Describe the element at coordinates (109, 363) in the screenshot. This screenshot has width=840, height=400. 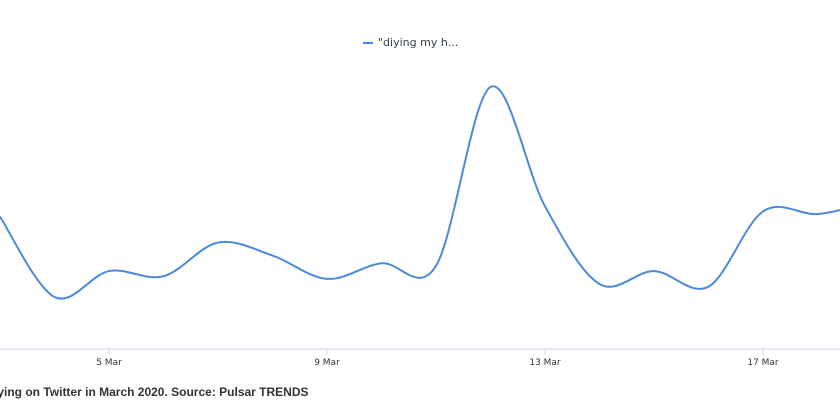
I see `x-tick-label: 5 Mar` at that location.